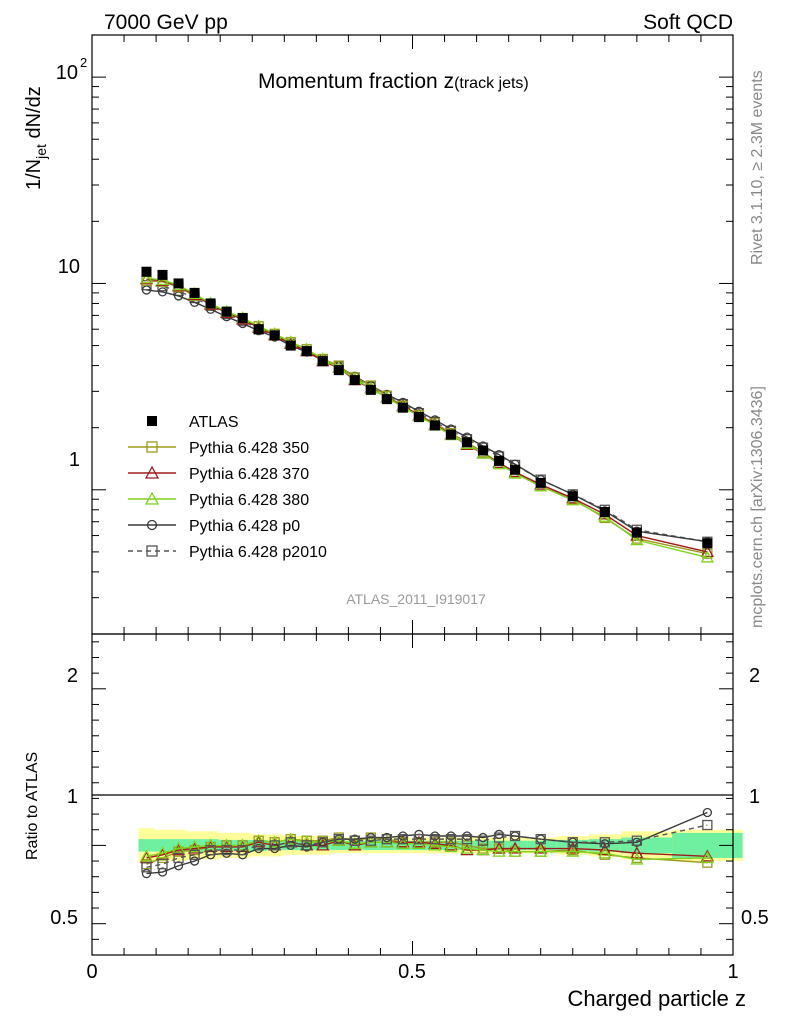 The width and height of the screenshot is (786, 1029). Describe the element at coordinates (412, 972) in the screenshot. I see `xtick-label-0-5: 0.5` at that location.